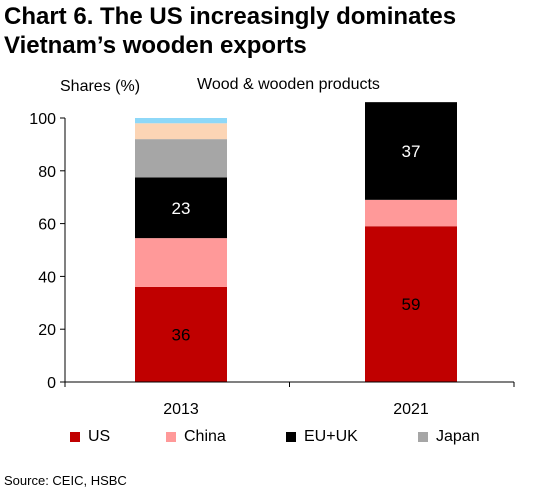  I want to click on legend-label-eu-uk: EU+UK, so click(331, 436).